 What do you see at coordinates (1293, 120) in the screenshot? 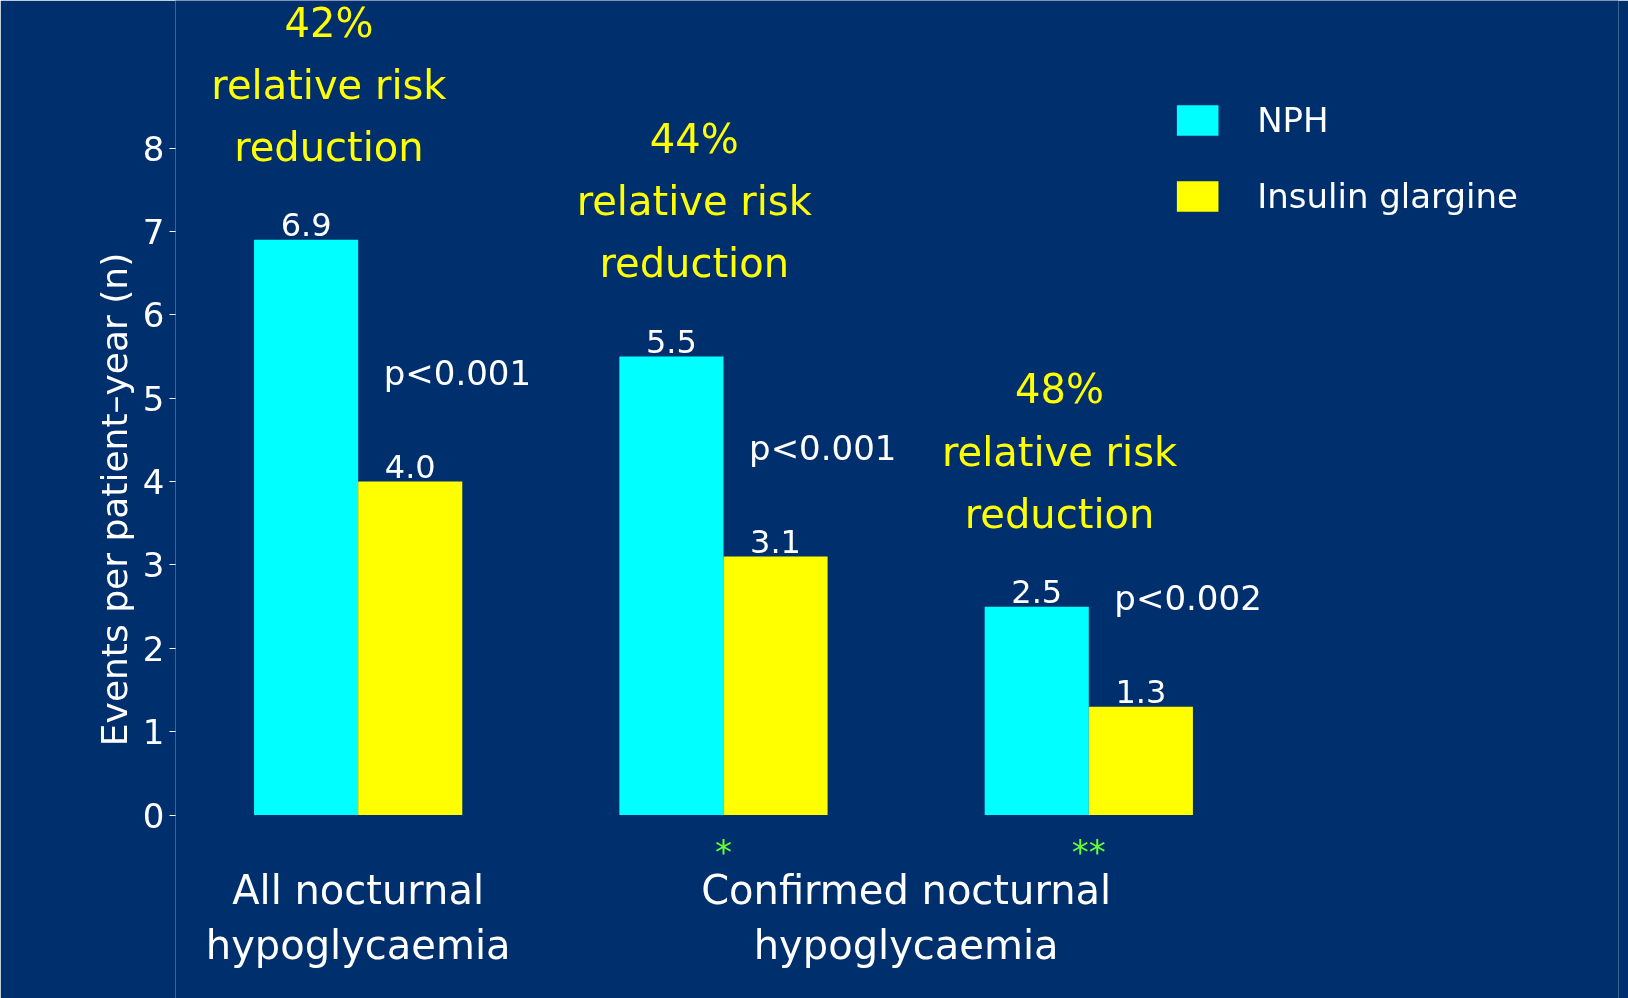
I see `legend-label: NPH` at bounding box center [1293, 120].